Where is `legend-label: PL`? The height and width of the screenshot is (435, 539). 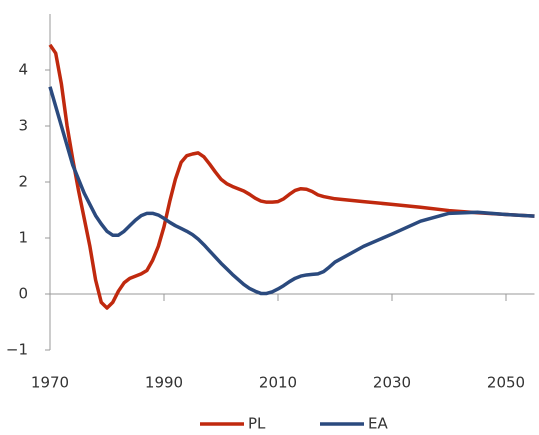 legend-label: PL is located at coordinates (257, 424).